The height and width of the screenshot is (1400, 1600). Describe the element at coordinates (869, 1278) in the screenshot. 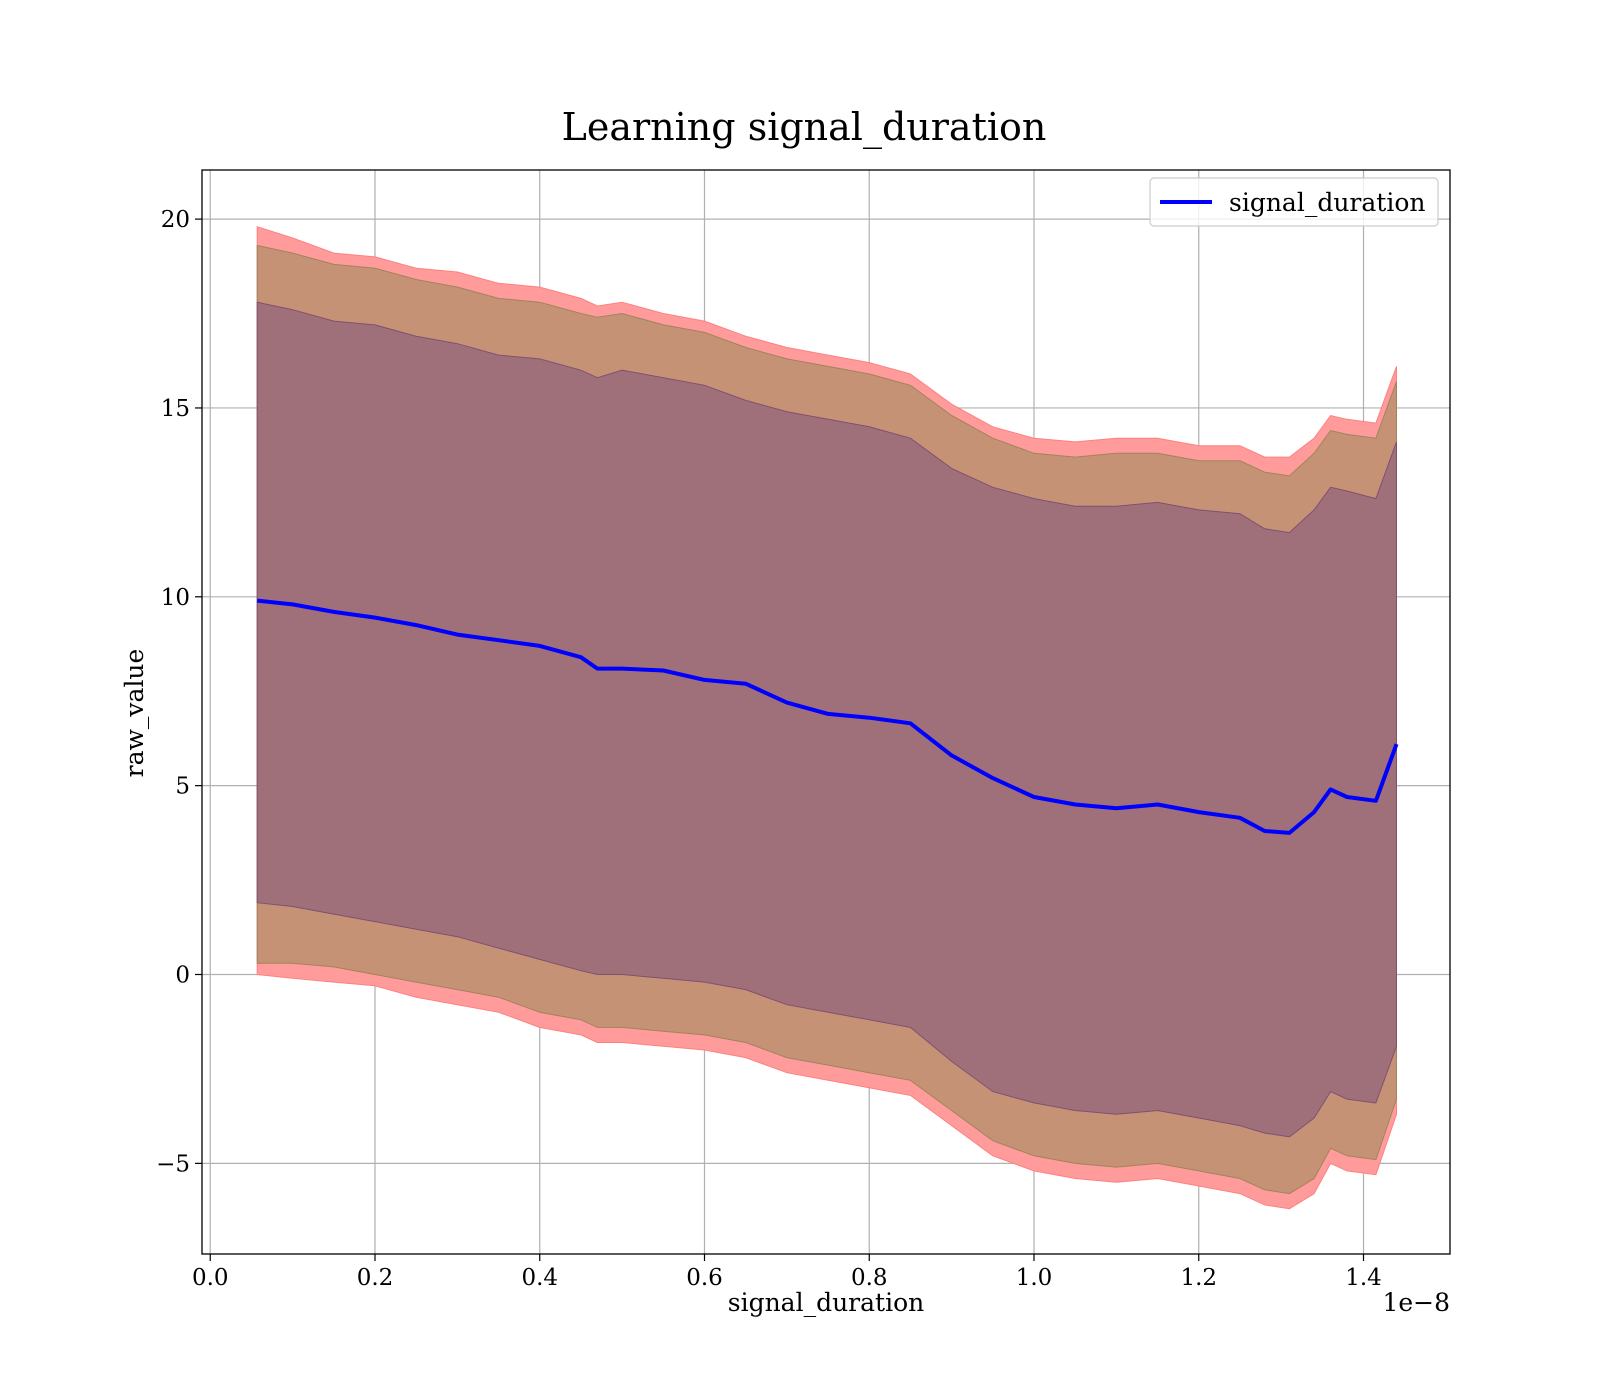

I see `x-tick-label: 0.8` at that location.